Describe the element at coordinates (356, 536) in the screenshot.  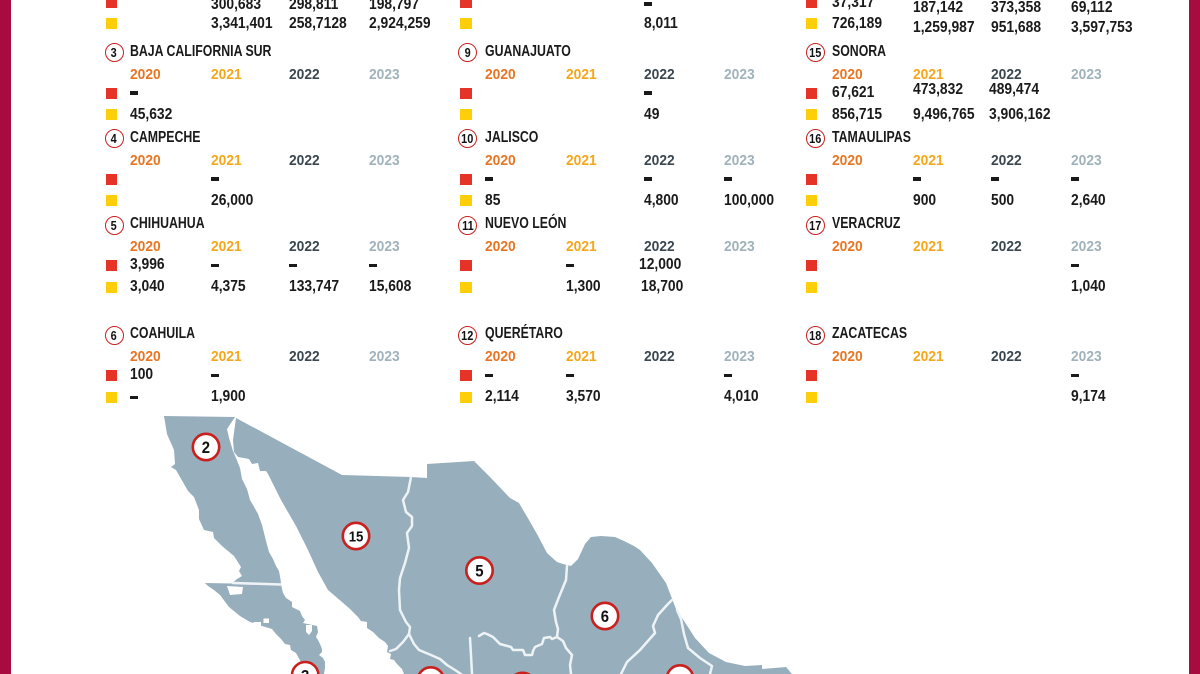
I see `svg-text: 15` at that location.